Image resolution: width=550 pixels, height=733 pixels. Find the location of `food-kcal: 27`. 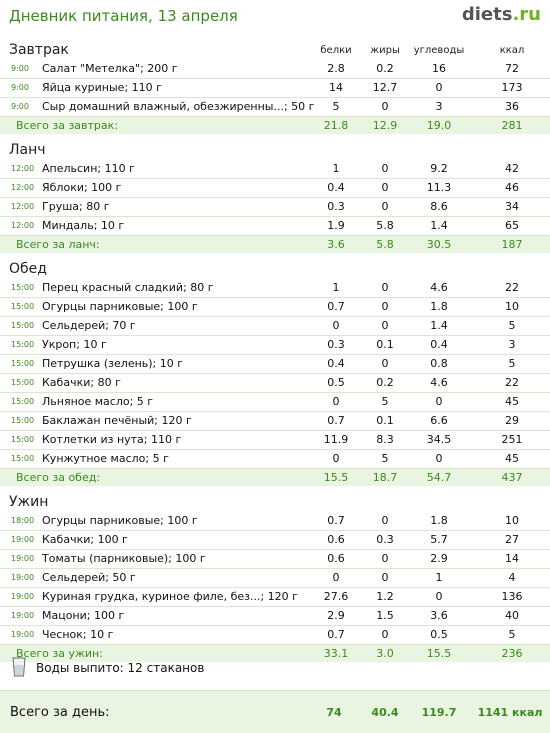

food-kcal: 27 is located at coordinates (512, 539).